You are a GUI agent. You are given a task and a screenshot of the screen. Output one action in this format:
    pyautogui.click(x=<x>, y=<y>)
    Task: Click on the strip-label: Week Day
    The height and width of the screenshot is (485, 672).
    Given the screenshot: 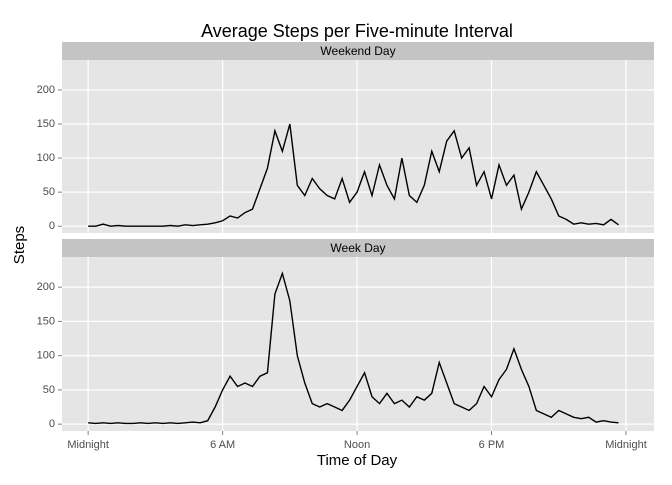 What is the action you would take?
    pyautogui.click(x=357, y=248)
    